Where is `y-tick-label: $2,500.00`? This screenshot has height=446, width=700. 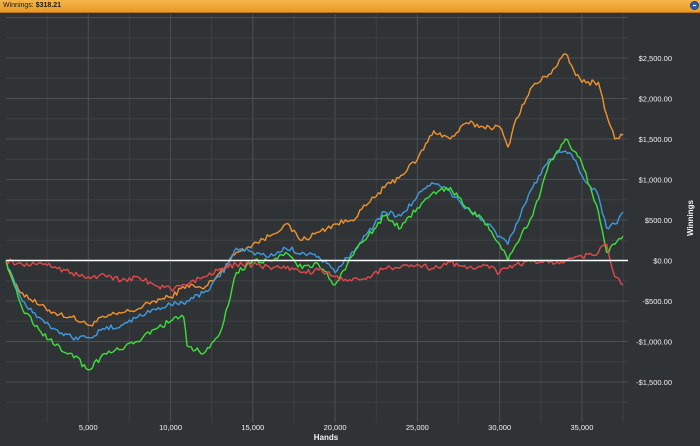 y-tick-label: $2,500.00 is located at coordinates (655, 58).